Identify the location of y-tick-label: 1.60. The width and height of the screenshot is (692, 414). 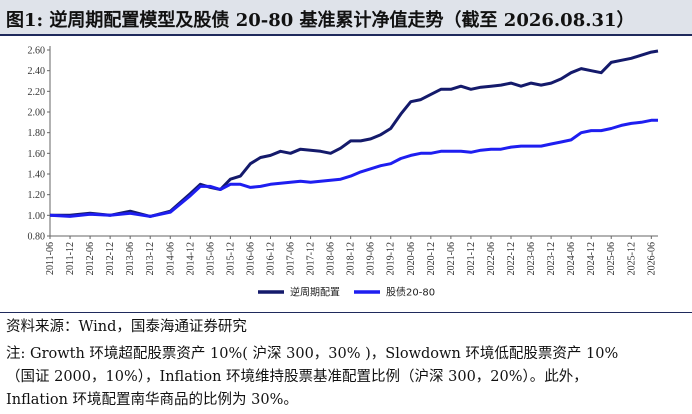
(37, 154).